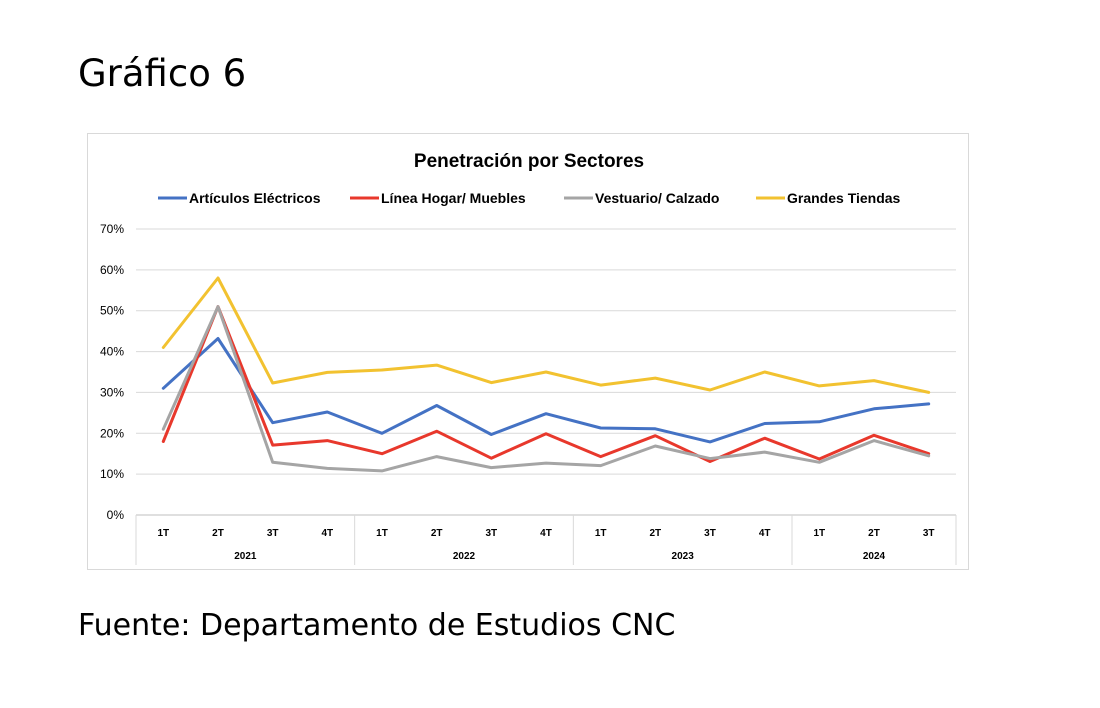 The height and width of the screenshot is (708, 1100). Describe the element at coordinates (464, 556) in the screenshot. I see `x-group-label: 2022` at that location.